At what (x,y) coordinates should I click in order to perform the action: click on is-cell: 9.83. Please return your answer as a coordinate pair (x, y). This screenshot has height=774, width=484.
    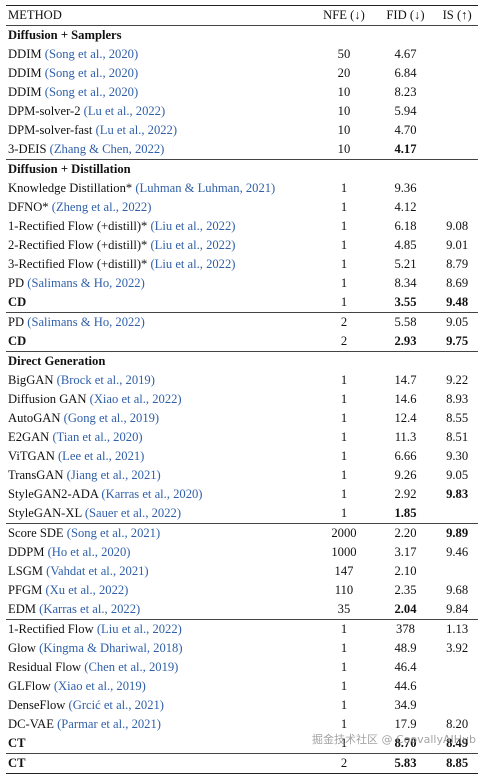
    Looking at the image, I should click on (457, 494).